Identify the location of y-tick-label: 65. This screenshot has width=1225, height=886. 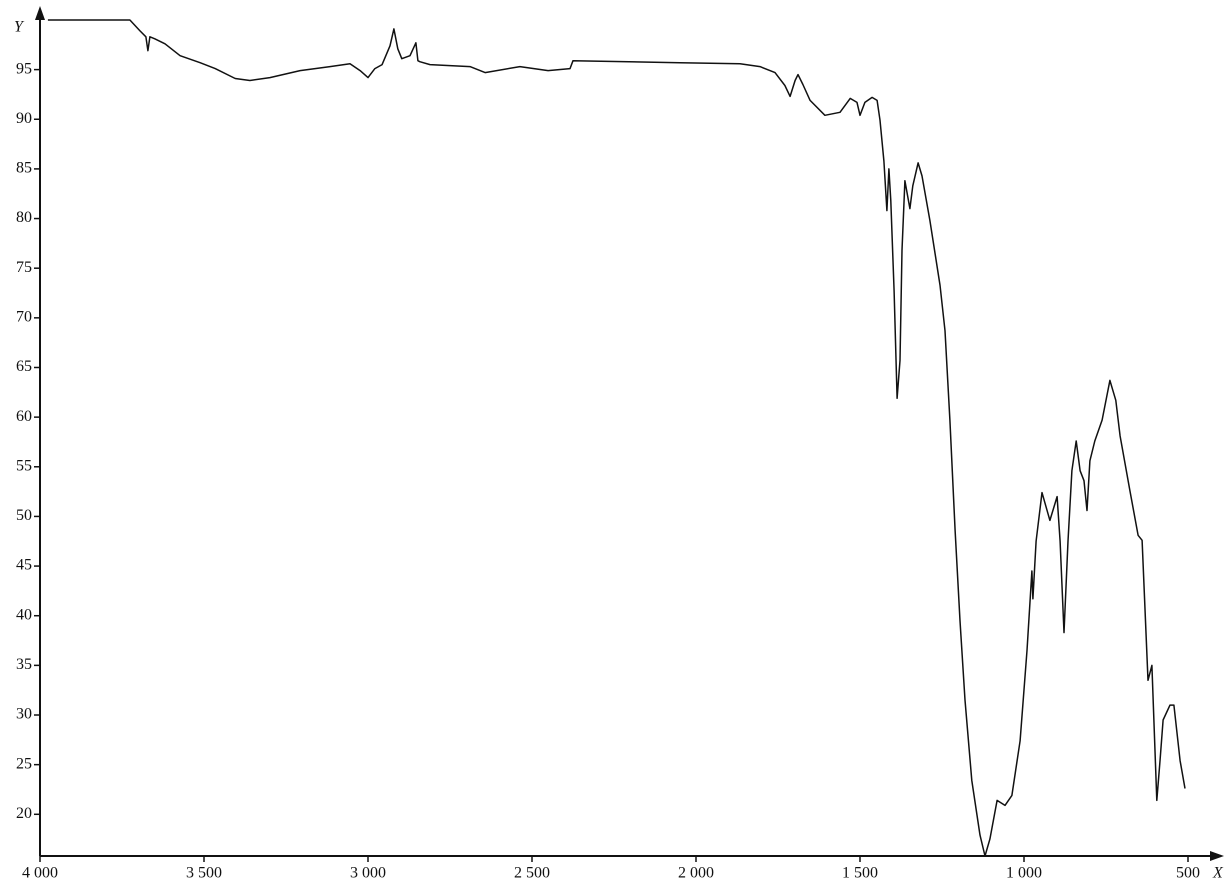
(24, 366).